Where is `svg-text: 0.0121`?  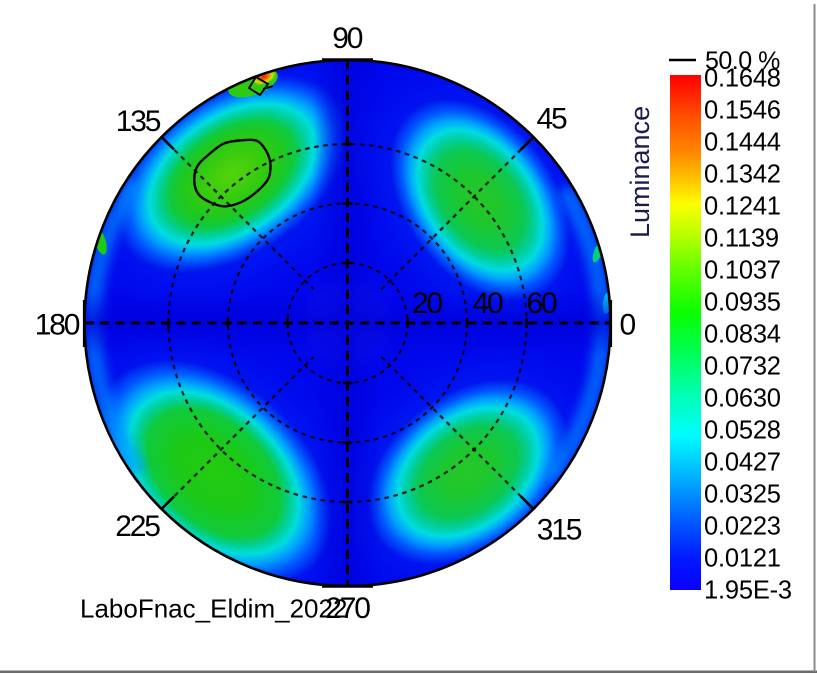
svg-text: 0.0121 is located at coordinates (742, 559).